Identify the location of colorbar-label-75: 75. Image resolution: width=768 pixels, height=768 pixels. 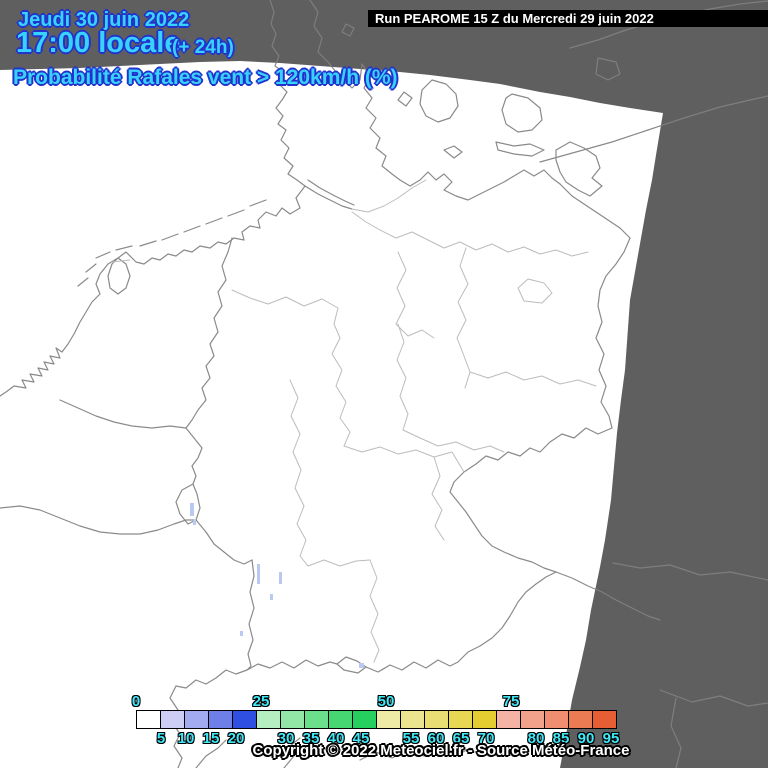
(511, 701).